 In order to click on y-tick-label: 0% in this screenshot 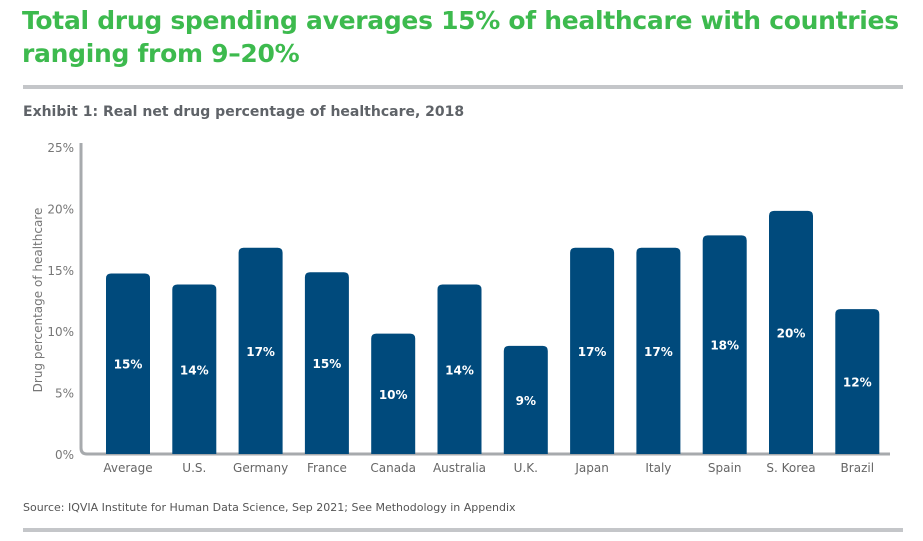, I will do `click(64, 455)`.